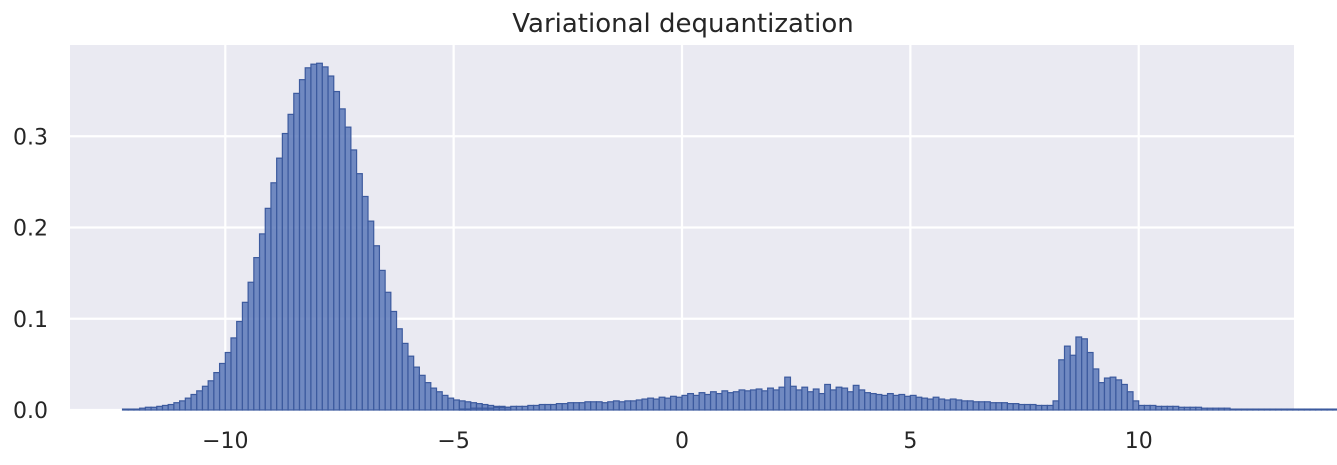  Describe the element at coordinates (1139, 441) in the screenshot. I see `x-tick-label-4: 10` at that location.